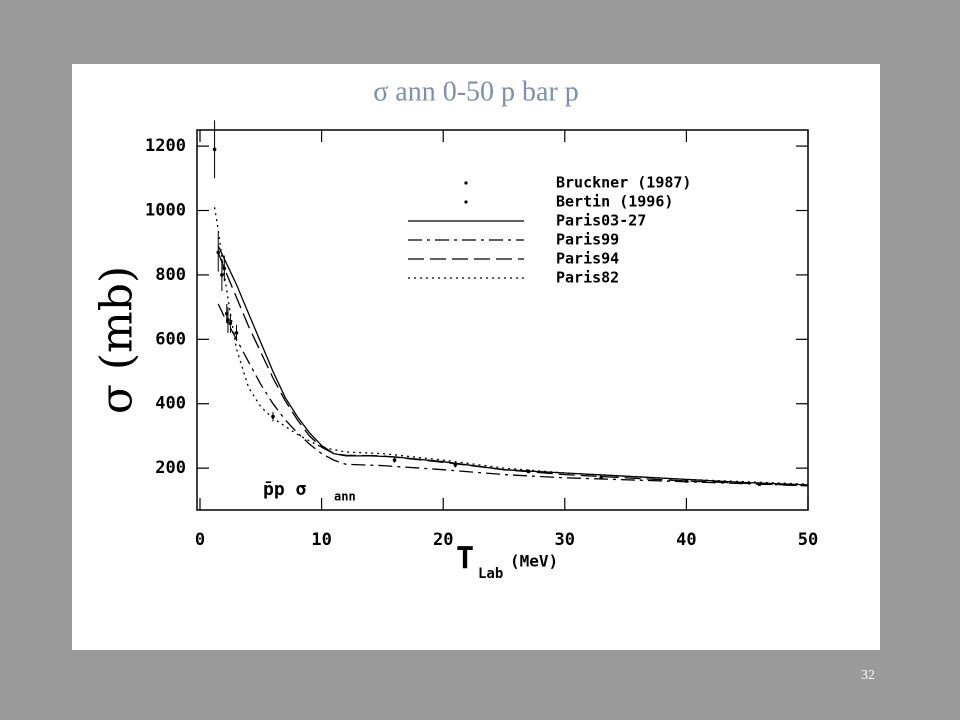  What do you see at coordinates (165, 211) in the screenshot?
I see `y-tick-label: 1000` at bounding box center [165, 211].